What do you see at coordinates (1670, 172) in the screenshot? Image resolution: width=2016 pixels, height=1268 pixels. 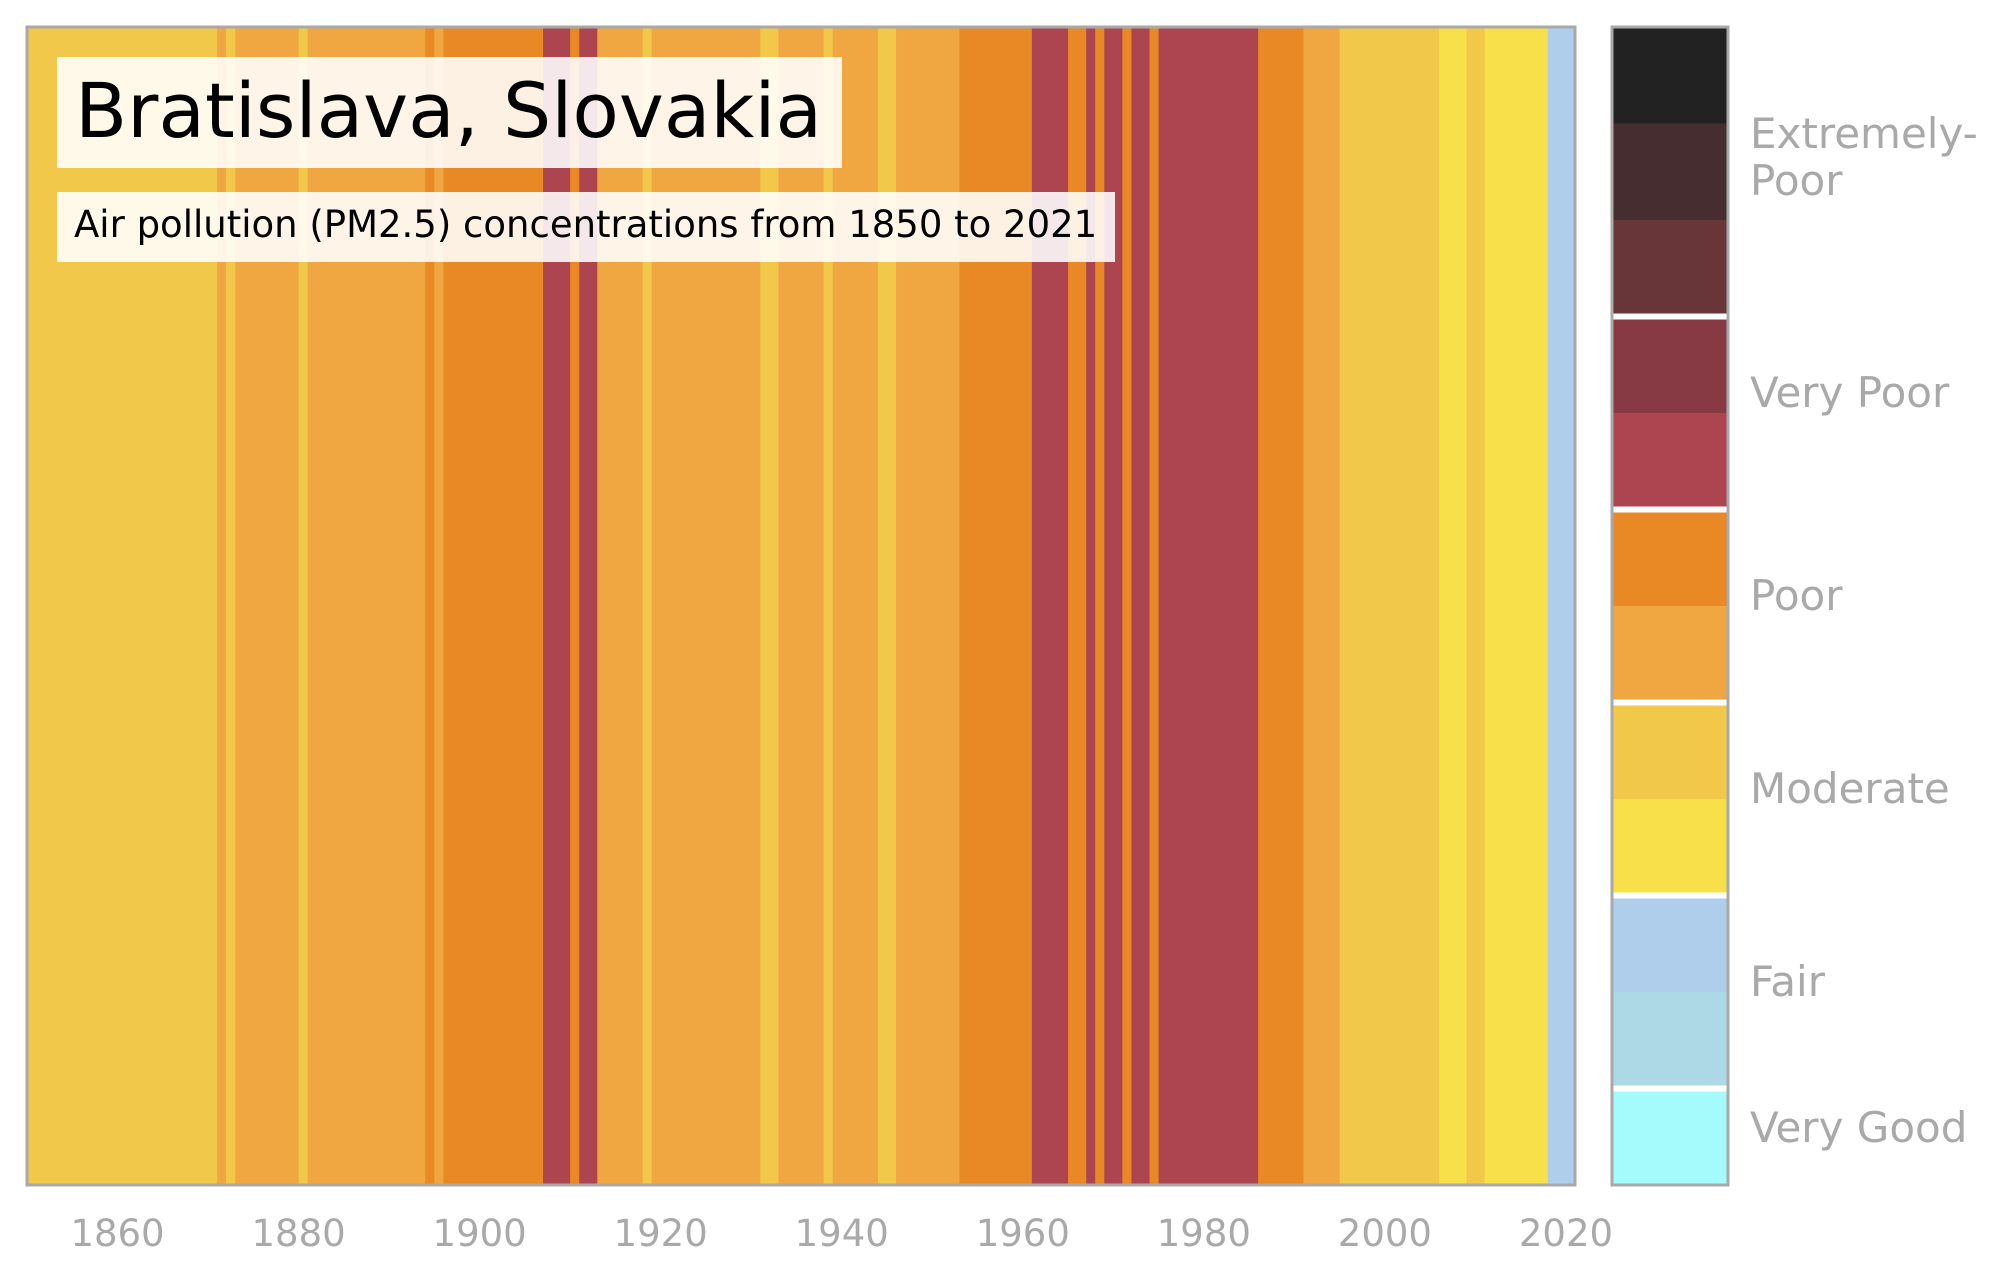 I see `legend-swatch-extremely-poor-mid` at bounding box center [1670, 172].